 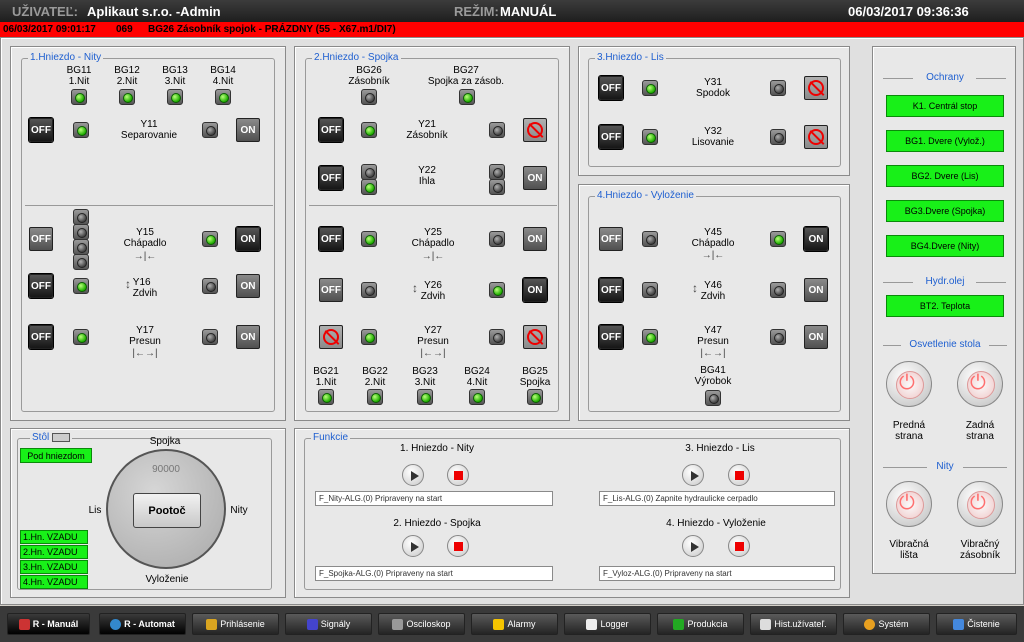 I want to click on status-hn4-back: 4.Hn. VZADU, so click(x=54, y=582).